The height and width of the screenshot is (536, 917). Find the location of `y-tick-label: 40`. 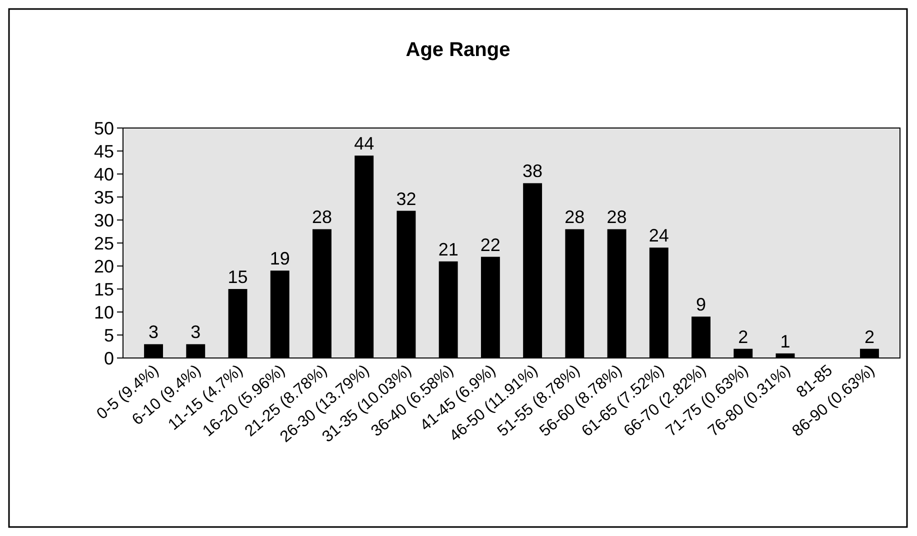

y-tick-label: 40 is located at coordinates (104, 174).